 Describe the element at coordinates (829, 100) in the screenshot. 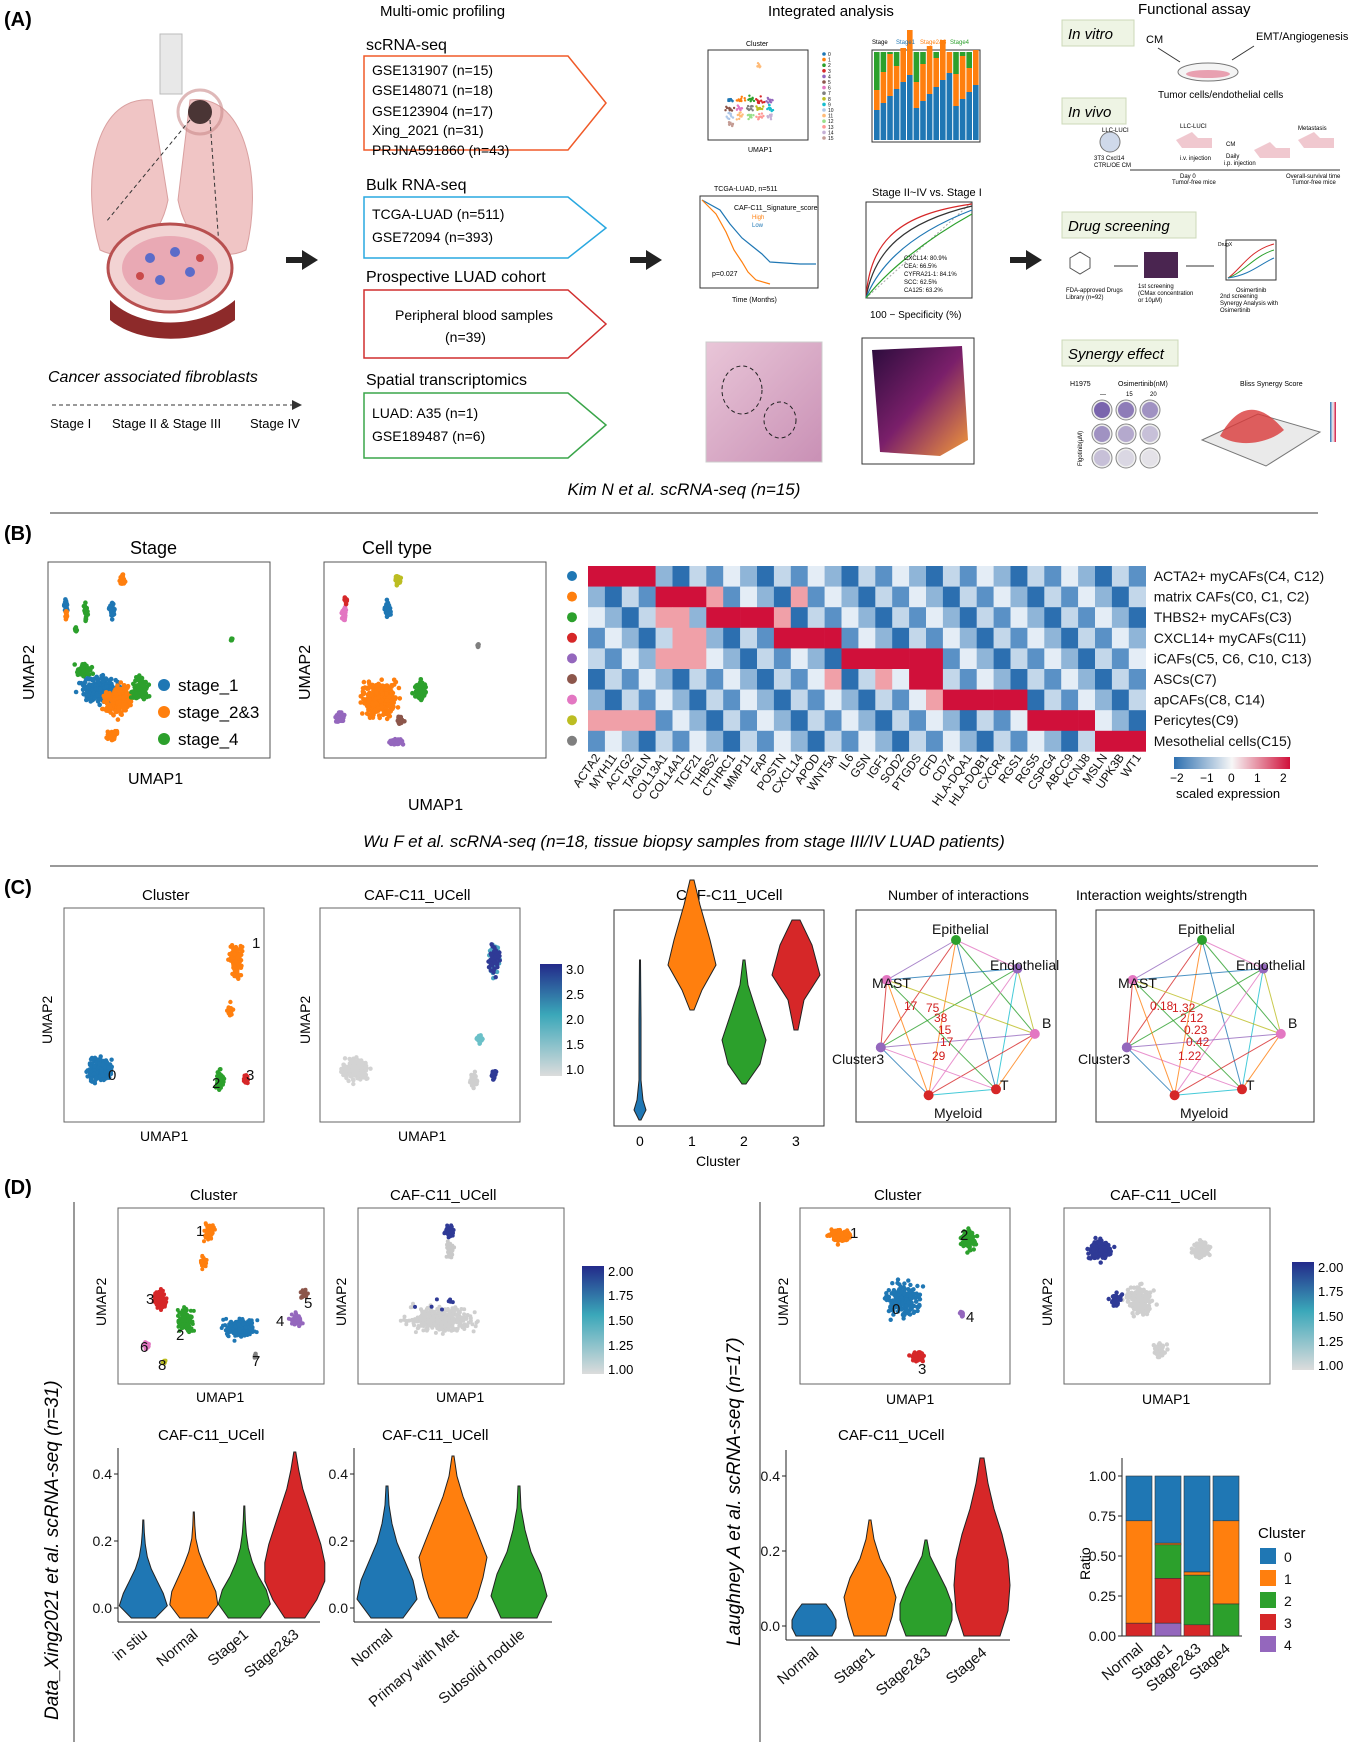

I see `integrated-legend-label: 8` at that location.